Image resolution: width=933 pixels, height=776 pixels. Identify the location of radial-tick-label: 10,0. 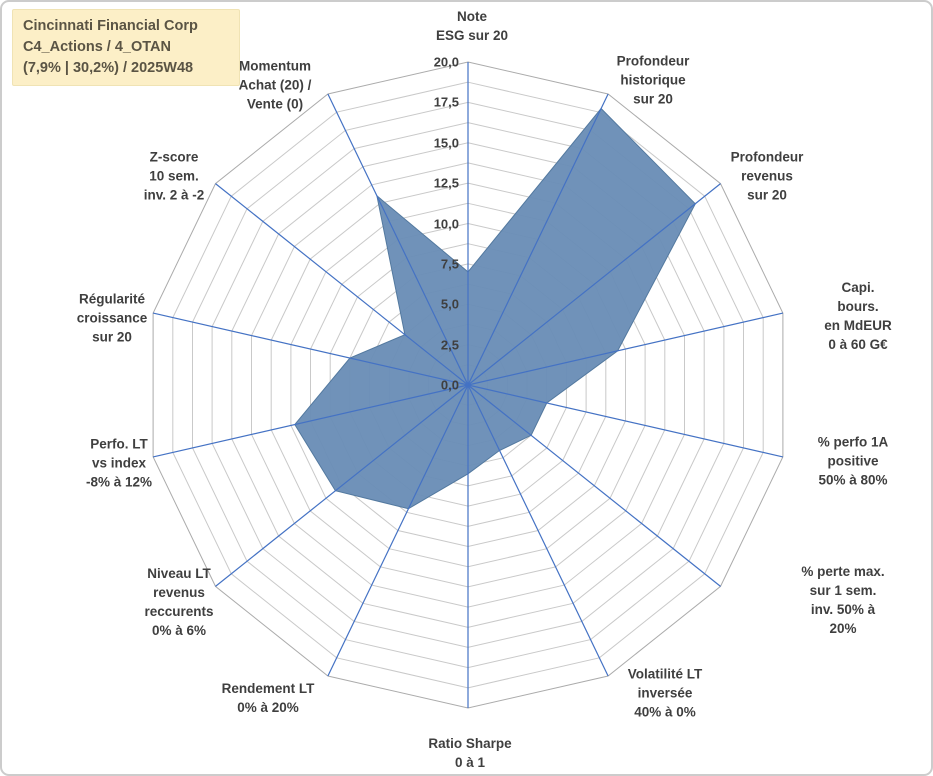
(446, 223).